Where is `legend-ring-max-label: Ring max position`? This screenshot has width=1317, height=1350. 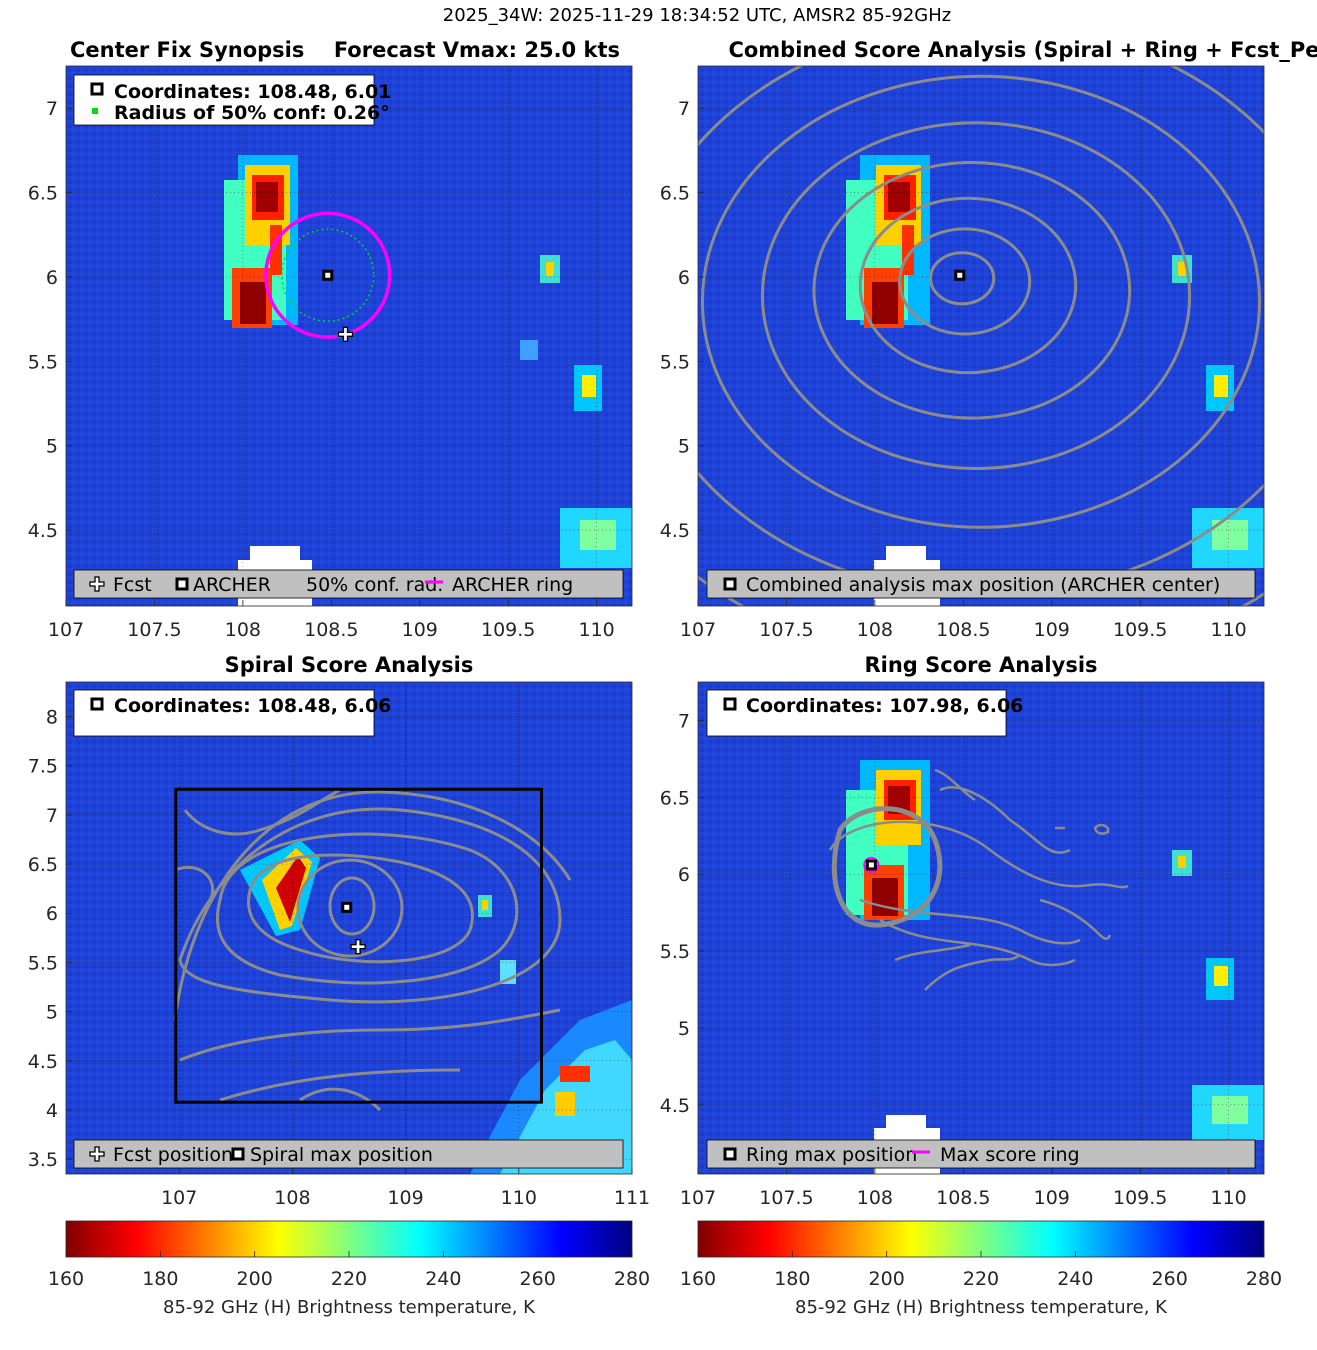
legend-ring-max-label: Ring max position is located at coordinates (831, 1155).